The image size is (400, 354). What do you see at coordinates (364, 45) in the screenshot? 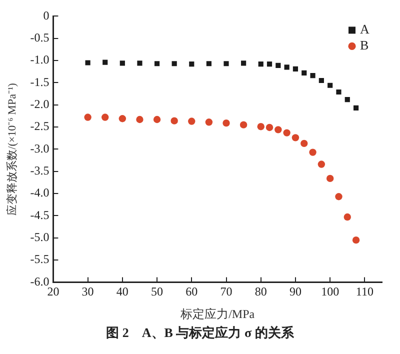
I see `legend-label: B` at bounding box center [364, 45].